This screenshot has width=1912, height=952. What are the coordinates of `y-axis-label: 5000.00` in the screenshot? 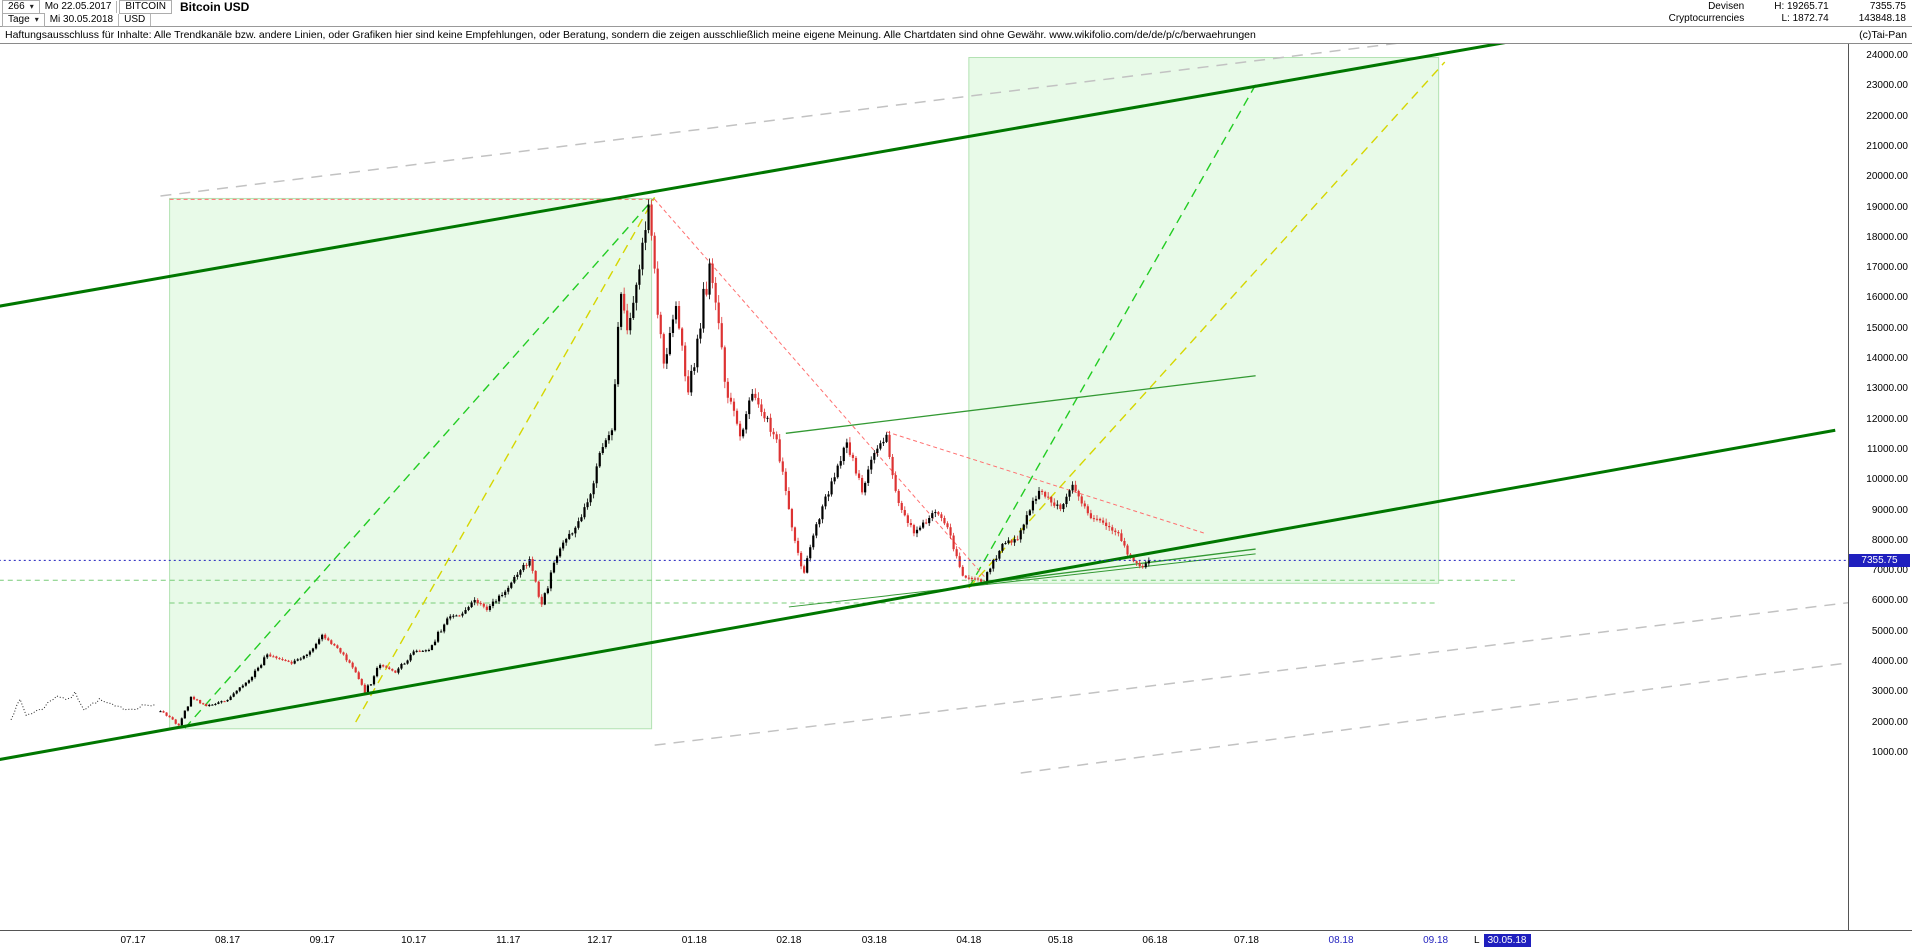 It's located at (1889, 631).